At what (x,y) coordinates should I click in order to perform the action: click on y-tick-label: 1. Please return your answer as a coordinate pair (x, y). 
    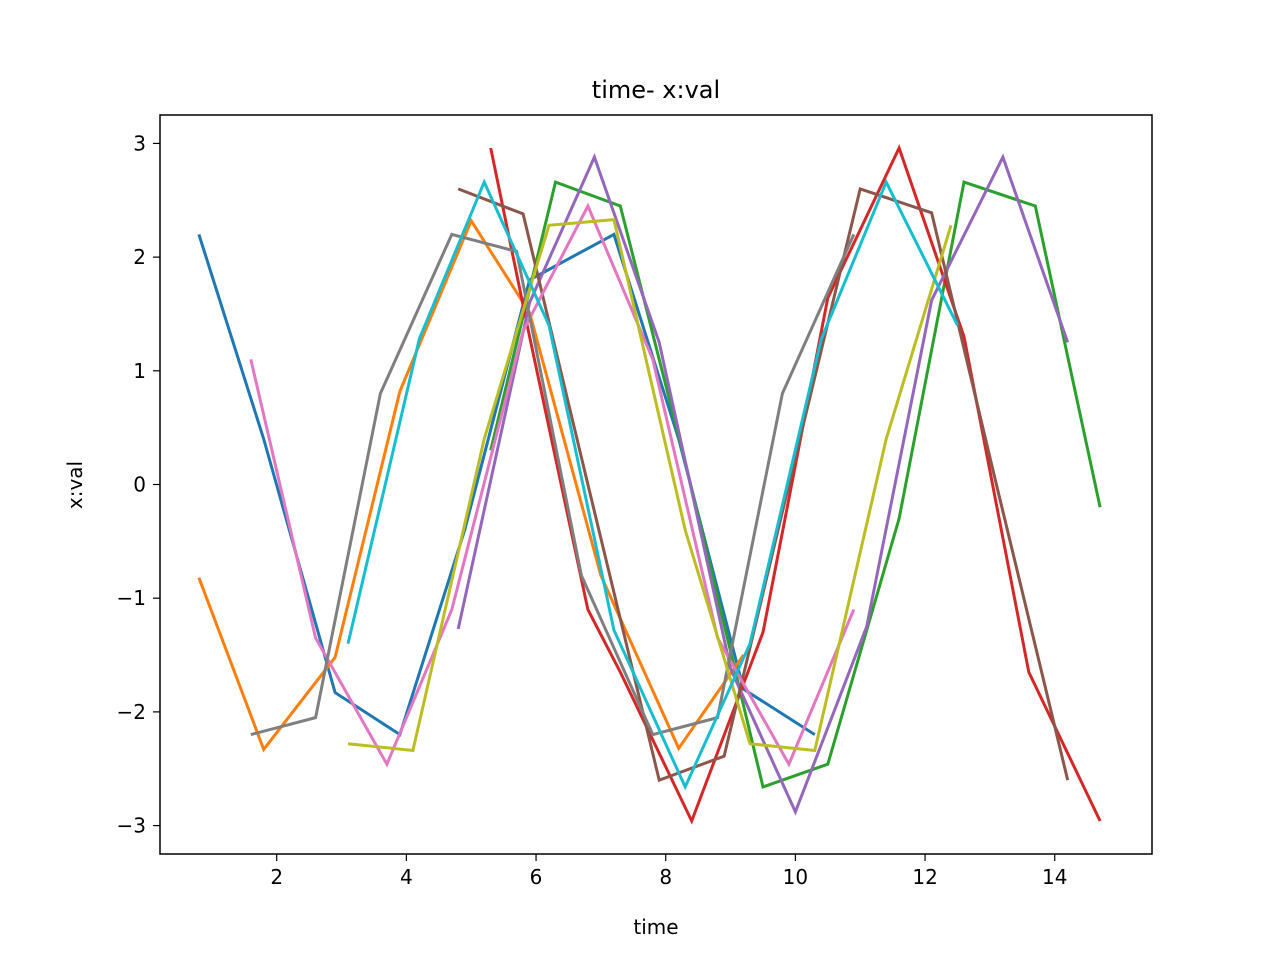
    Looking at the image, I should click on (139, 371).